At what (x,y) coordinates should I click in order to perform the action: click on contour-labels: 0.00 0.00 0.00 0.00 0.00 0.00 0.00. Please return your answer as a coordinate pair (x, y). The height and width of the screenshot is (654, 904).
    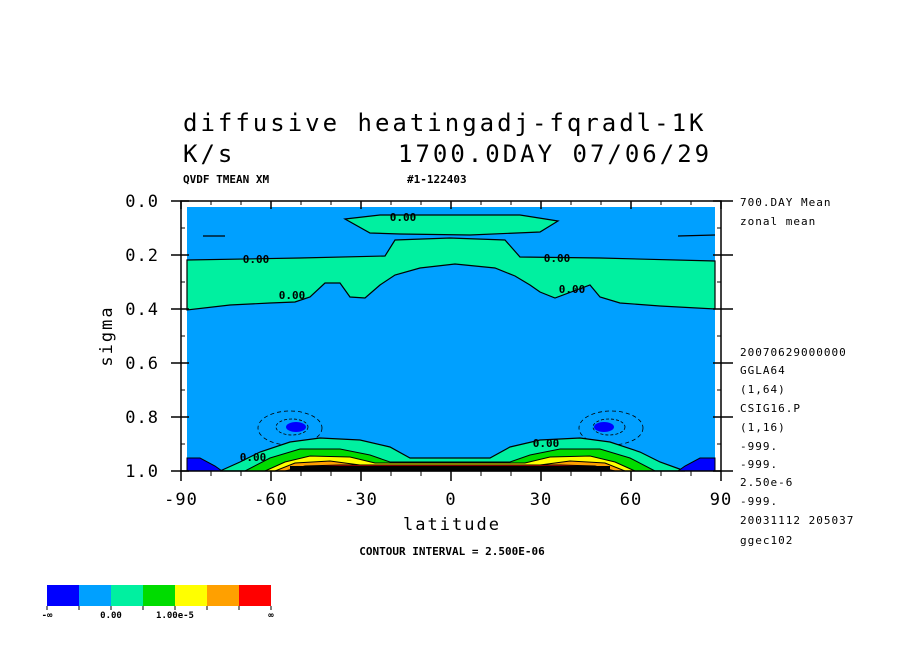
    Looking at the image, I should click on (413, 337).